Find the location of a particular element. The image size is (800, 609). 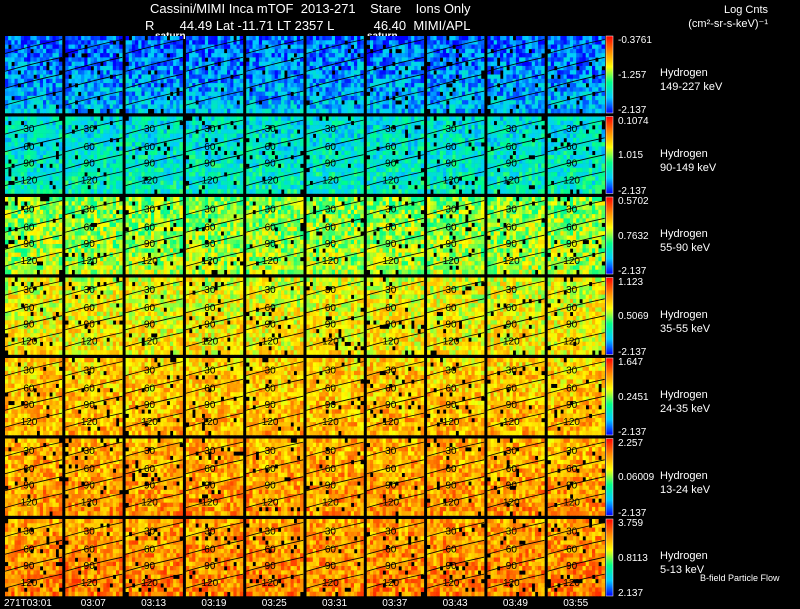

pitch-angle-tick: 30 is located at coordinates (150, 129).